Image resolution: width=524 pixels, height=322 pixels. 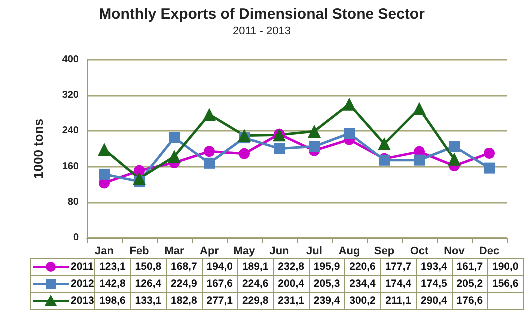 What do you see at coordinates (362, 284) in the screenshot?
I see `data-label: 234,4` at bounding box center [362, 284].